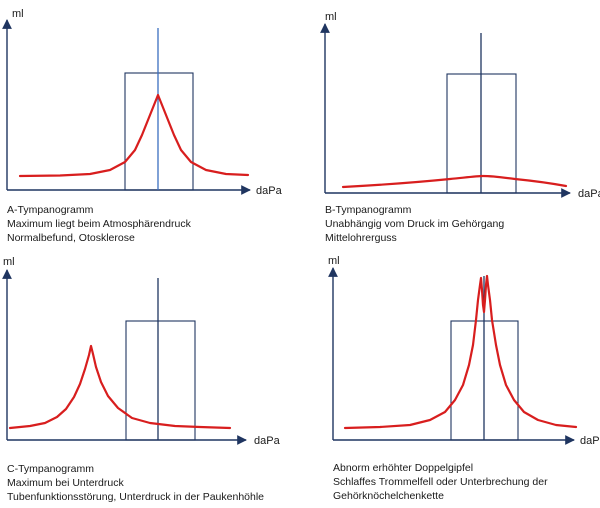  Describe the element at coordinates (71, 238) in the screenshot. I see `caption-line: Normalbefund, Otosklerose` at that location.